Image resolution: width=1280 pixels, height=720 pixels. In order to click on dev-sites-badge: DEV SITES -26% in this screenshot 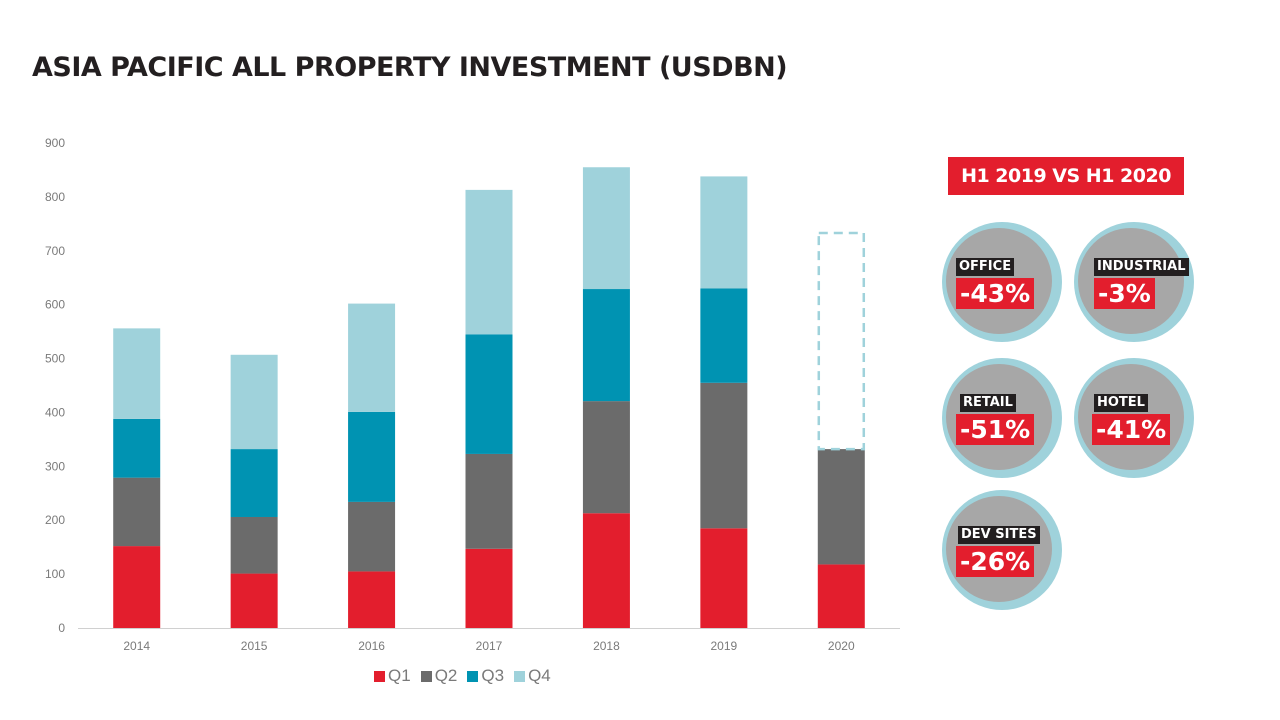, I will do `click(1002, 550)`.